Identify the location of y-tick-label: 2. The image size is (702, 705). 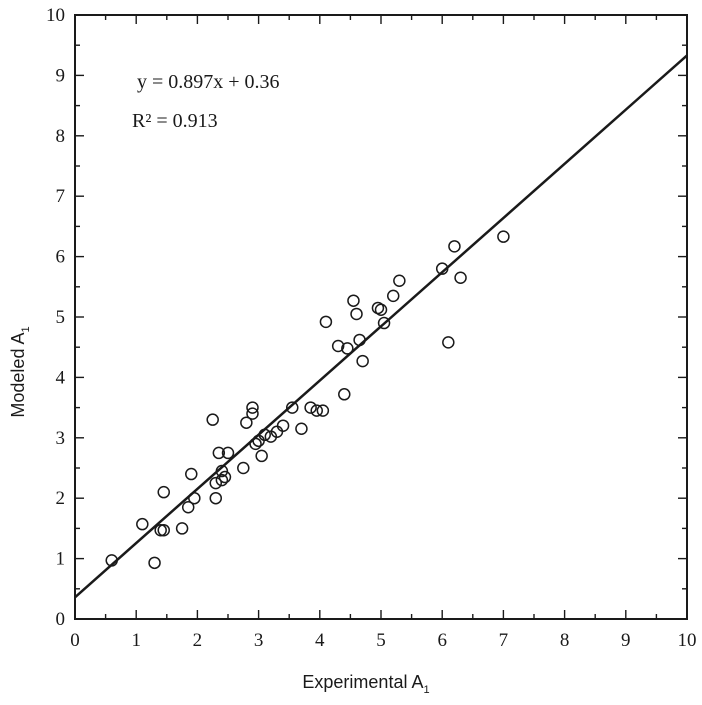
(61, 498).